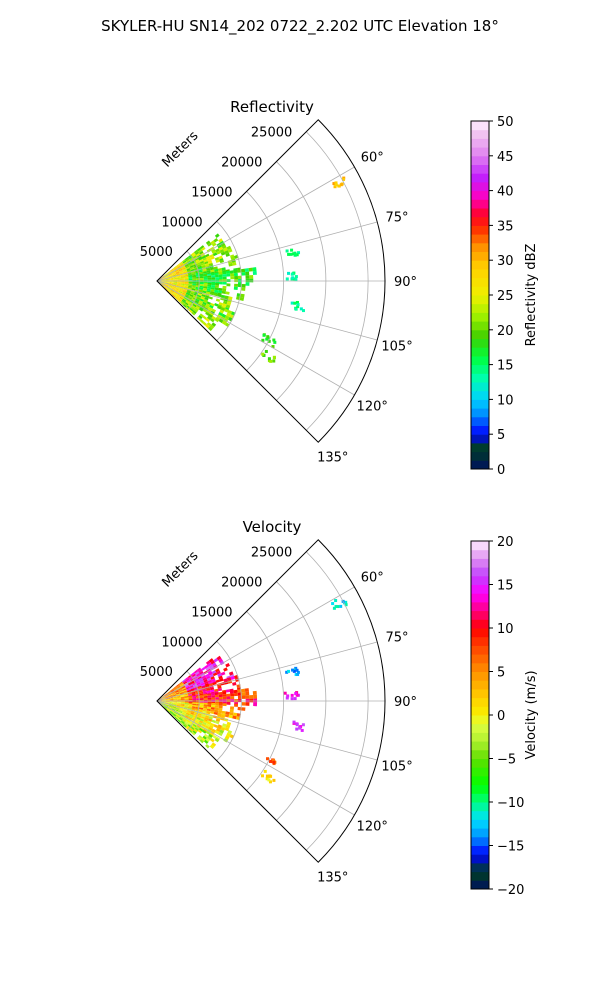 This screenshot has height=1000, width=600. What do you see at coordinates (501, 470) in the screenshot?
I see `colorbar-tick-label: 0` at bounding box center [501, 470].